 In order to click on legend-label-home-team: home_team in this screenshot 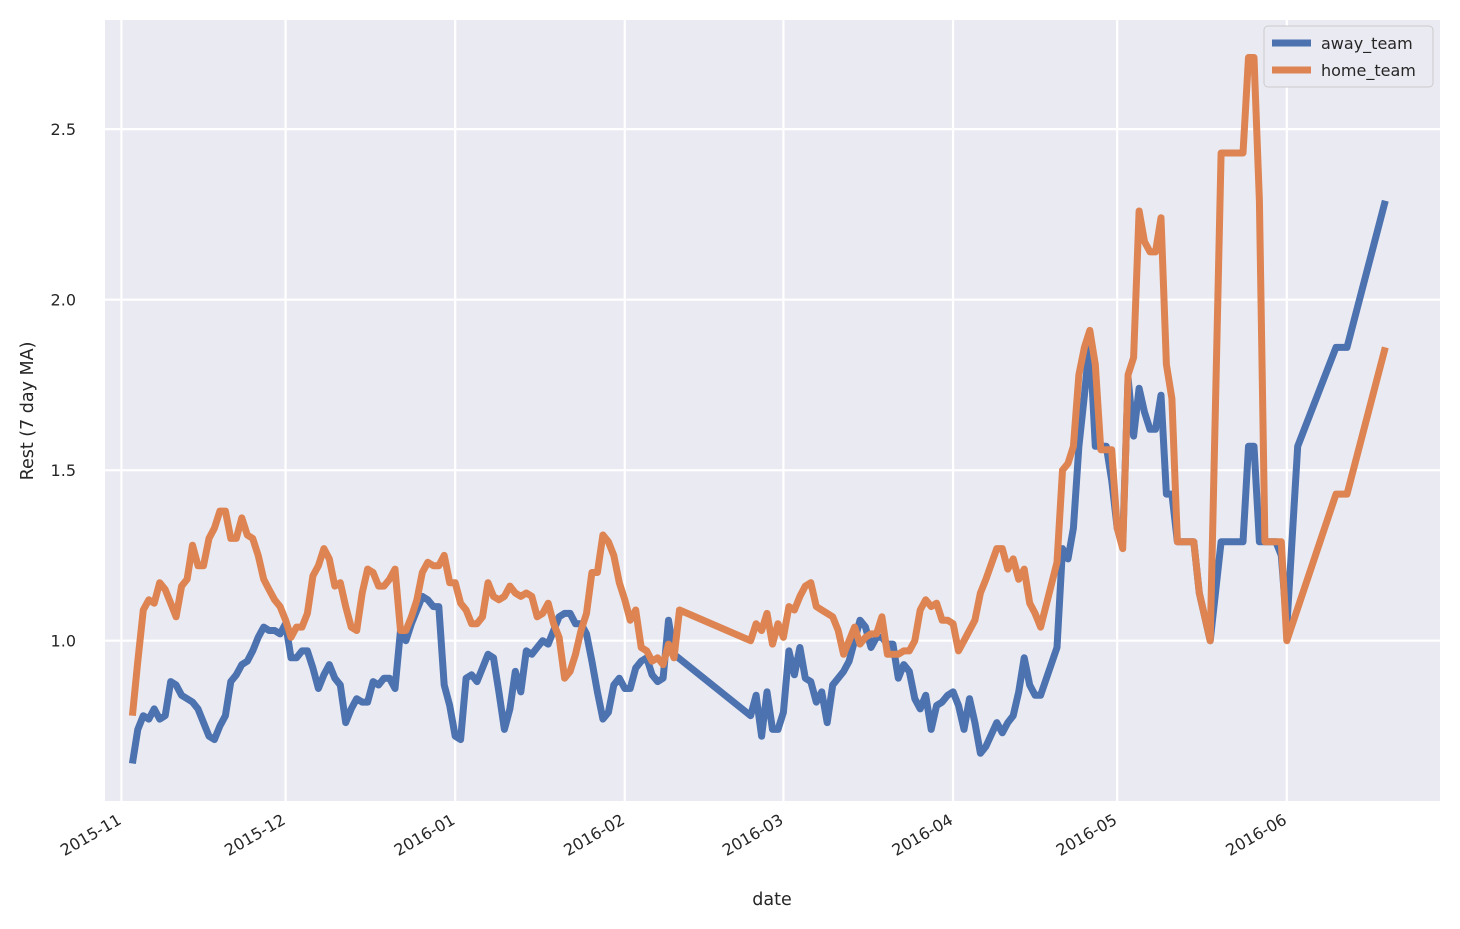, I will do `click(1368, 71)`.